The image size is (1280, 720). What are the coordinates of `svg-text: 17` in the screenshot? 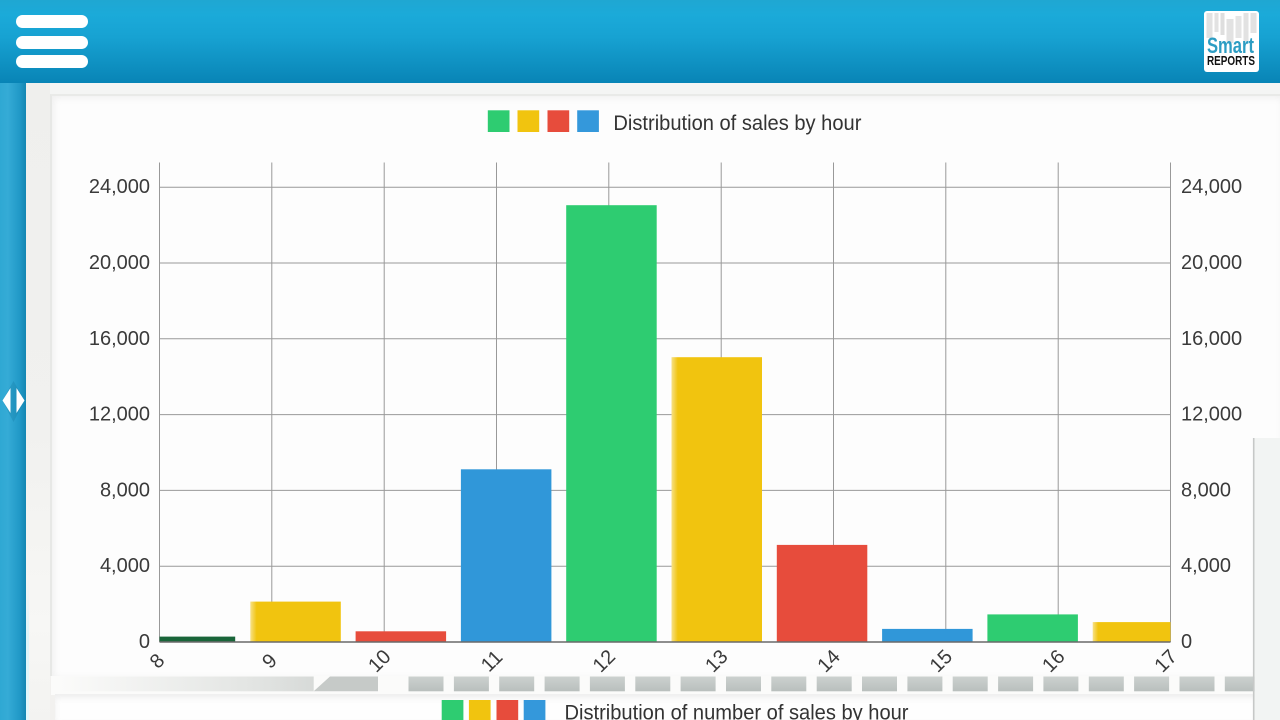 It's located at (1165, 661).